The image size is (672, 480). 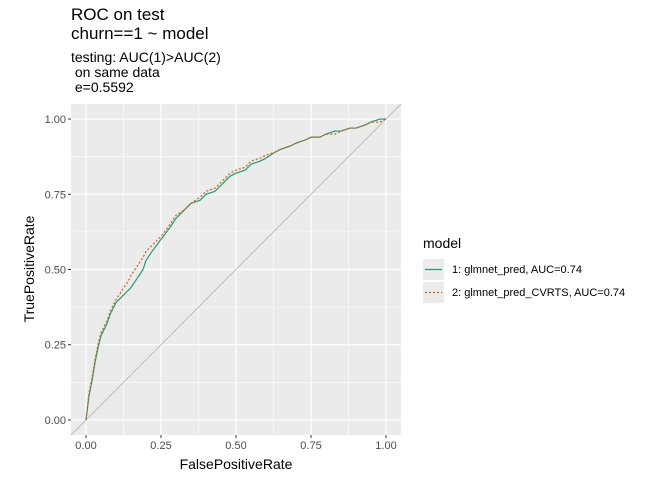 I want to click on legend-title: model, so click(x=442, y=243).